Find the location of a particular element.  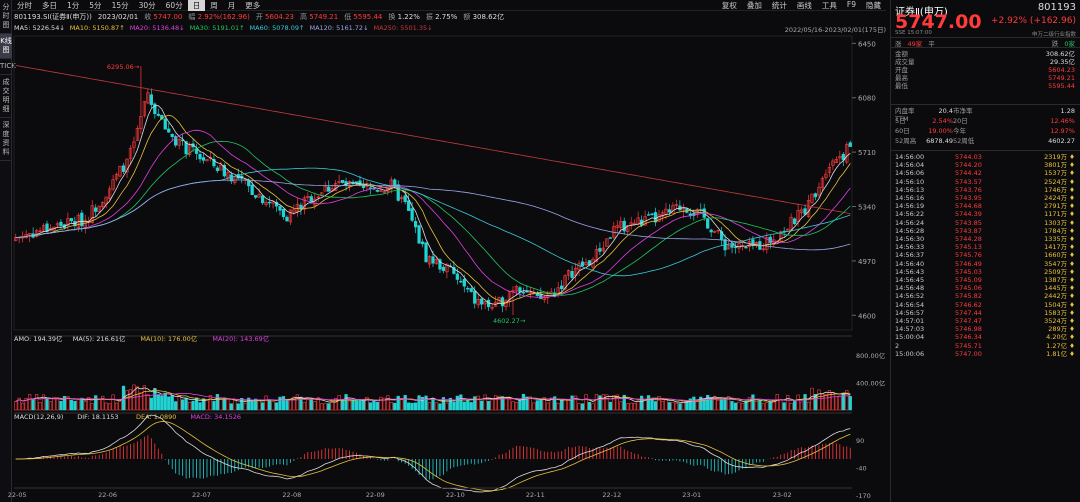

tick-time: 15:00:04 is located at coordinates (910, 337).